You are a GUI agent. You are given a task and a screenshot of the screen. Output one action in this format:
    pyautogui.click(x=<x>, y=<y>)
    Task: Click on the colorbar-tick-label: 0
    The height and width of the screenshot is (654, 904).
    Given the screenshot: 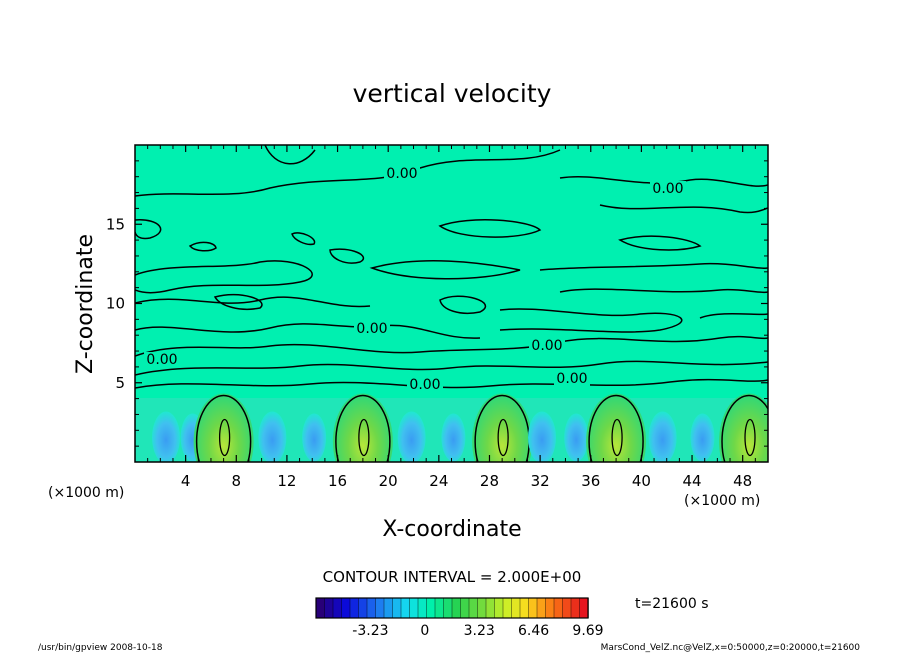 What is the action you would take?
    pyautogui.click(x=424, y=631)
    